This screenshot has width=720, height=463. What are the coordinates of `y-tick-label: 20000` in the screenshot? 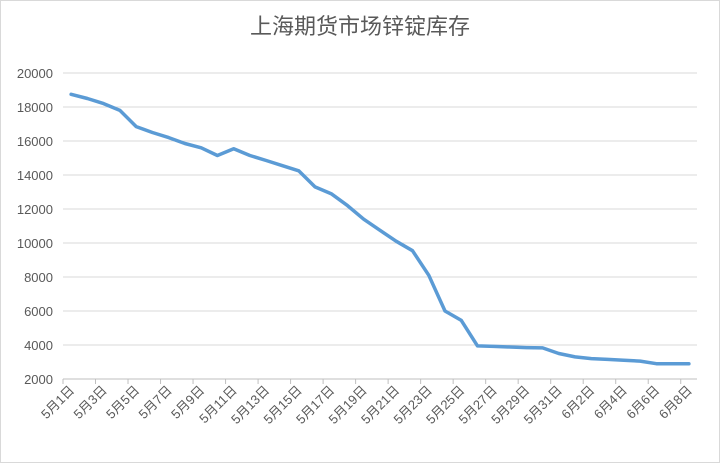 It's located at (35, 73).